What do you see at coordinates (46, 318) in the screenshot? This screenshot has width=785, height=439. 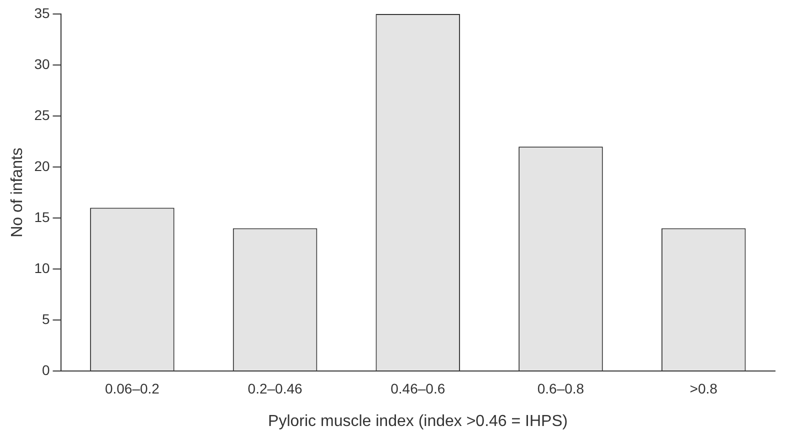 I see `y-tick-label: 5` at bounding box center [46, 318].